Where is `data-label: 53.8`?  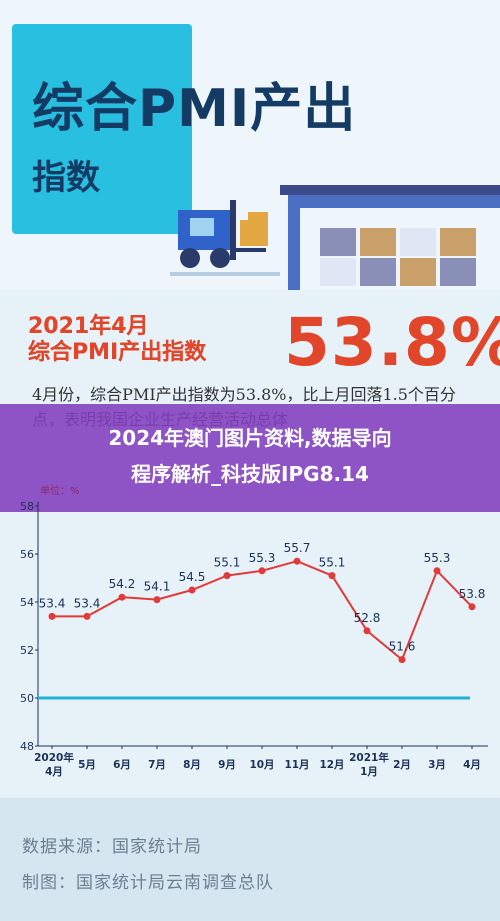
data-label: 53.8 is located at coordinates (472, 594).